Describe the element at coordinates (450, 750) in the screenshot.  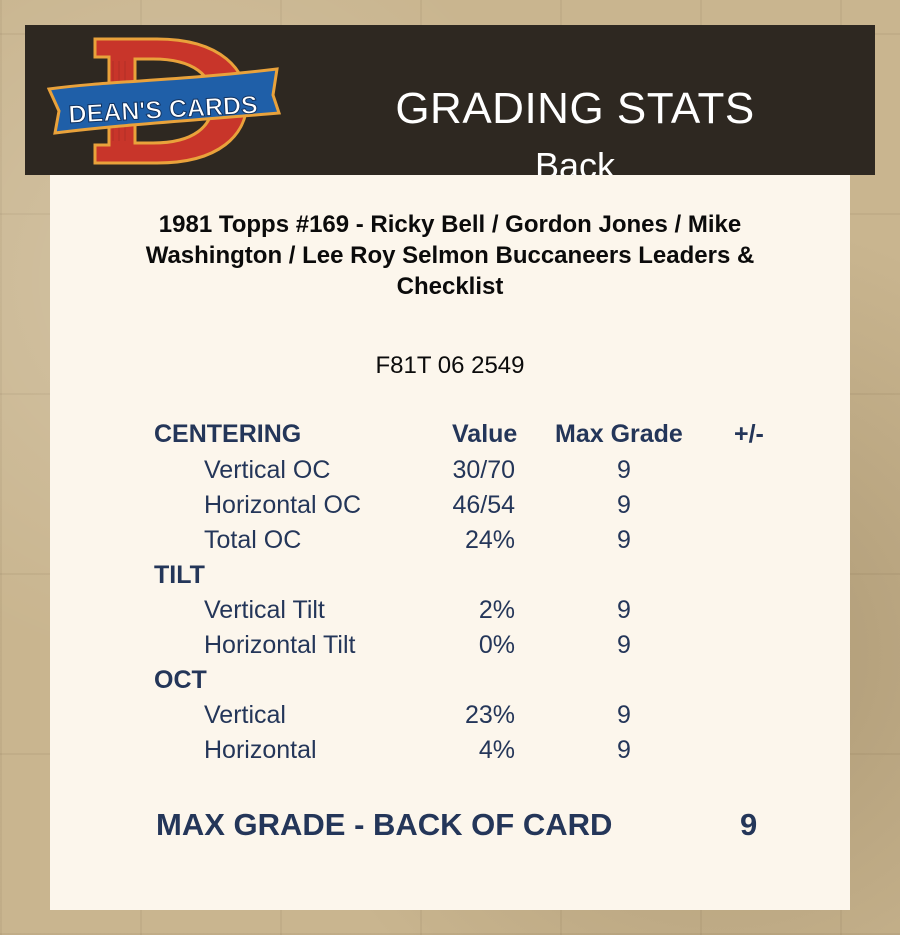
I see `table-row: Horizontal 4% 9` at that location.